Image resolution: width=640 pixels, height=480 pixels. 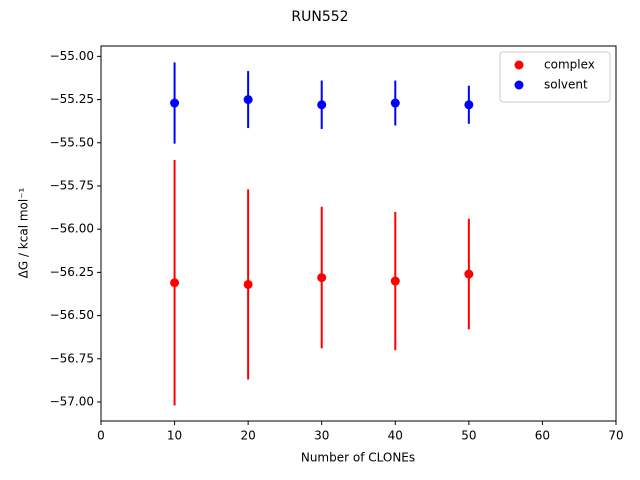 I want to click on chart-title: RUN552, so click(x=319, y=17).